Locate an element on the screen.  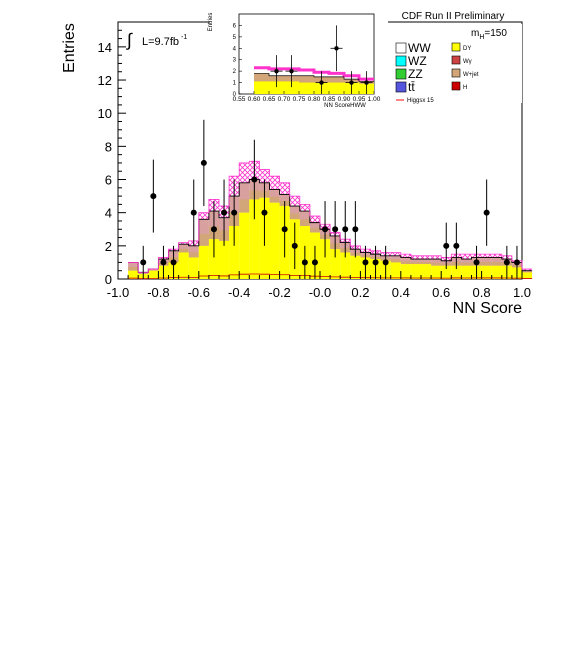
inset-y-tick-label: 4 is located at coordinates (235, 49).